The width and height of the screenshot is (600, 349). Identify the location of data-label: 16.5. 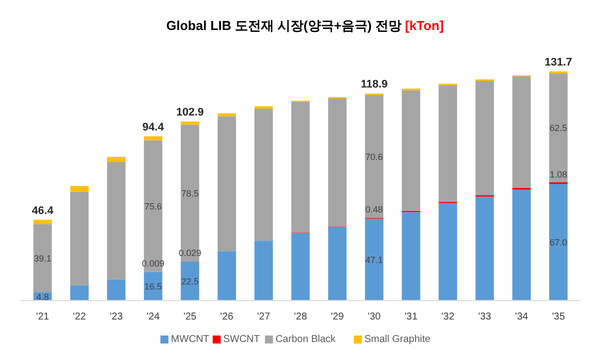
(153, 287).